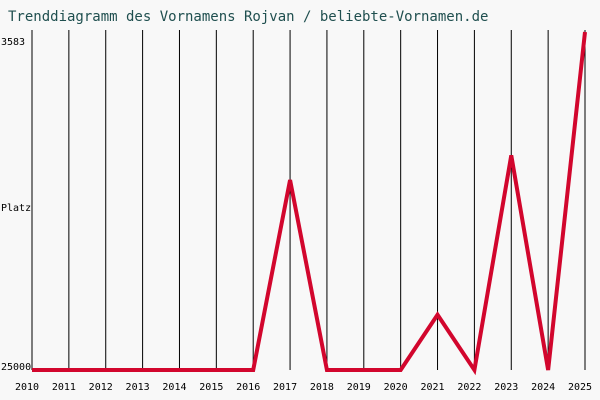 The image size is (600, 400). Describe the element at coordinates (322, 387) in the screenshot. I see `x-tick-label: 2018` at that location.